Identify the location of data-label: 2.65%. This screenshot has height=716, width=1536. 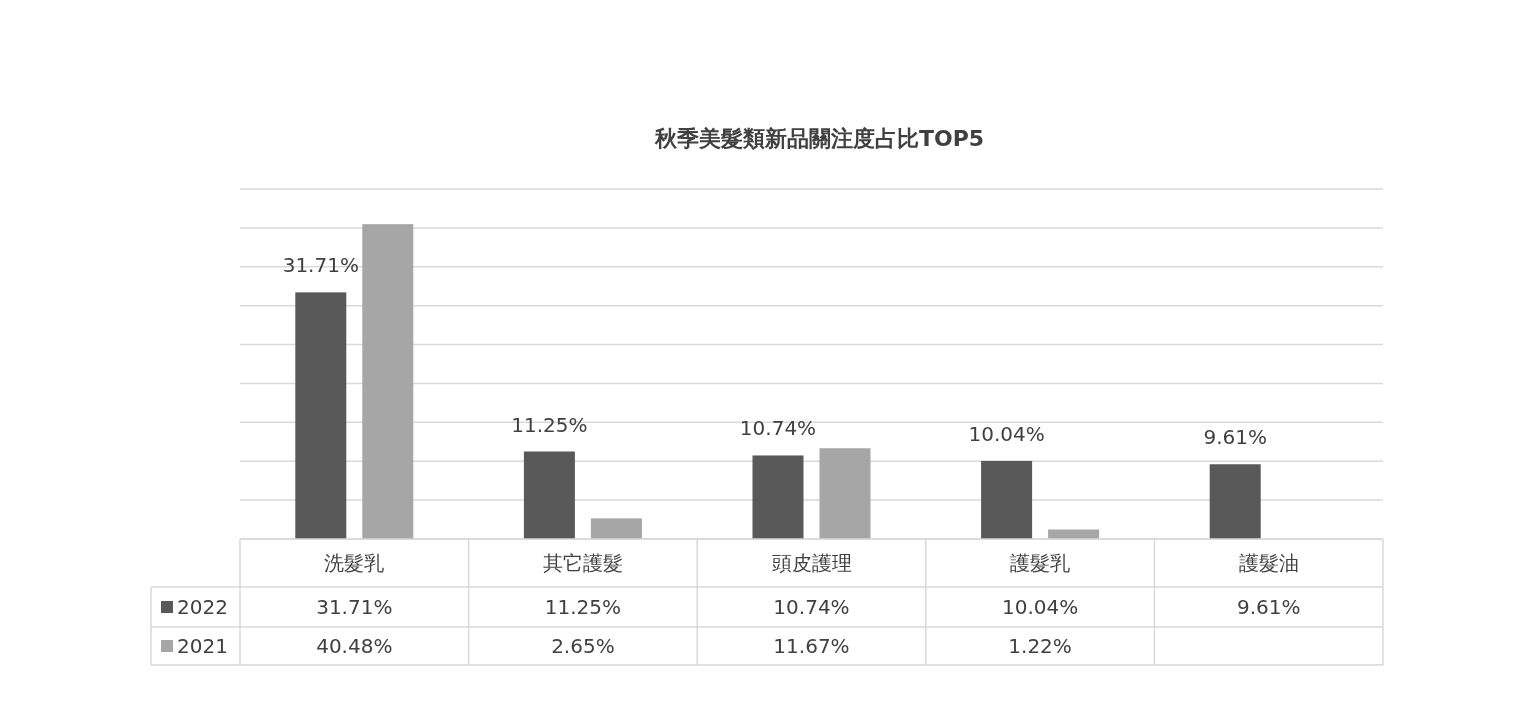
(583, 646).